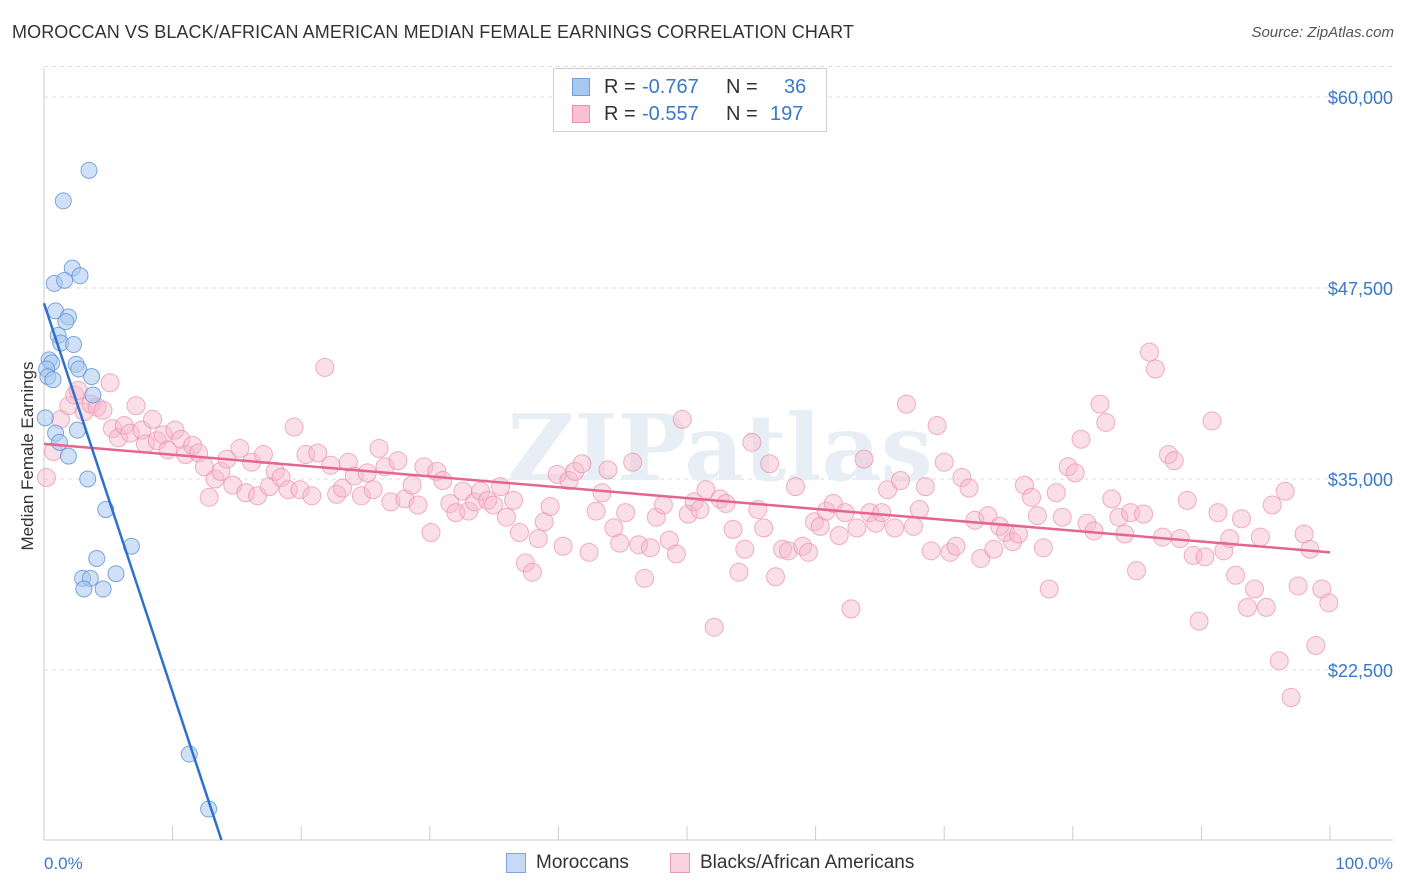  I want to click on legend-r-value: -0.767, so click(670, 86).